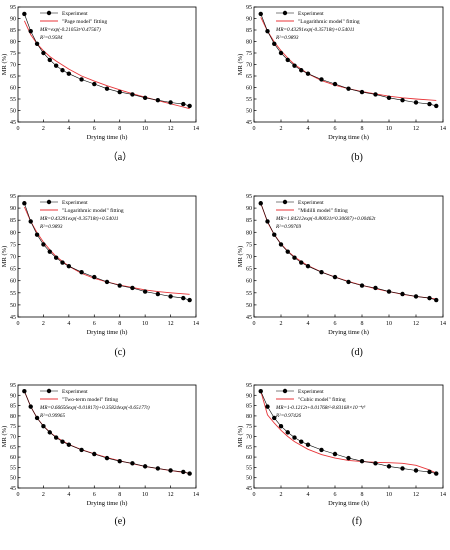  Describe the element at coordinates (323, 210) in the screenshot. I see `legend-label-fit: "Midilli model" fitting` at that location.